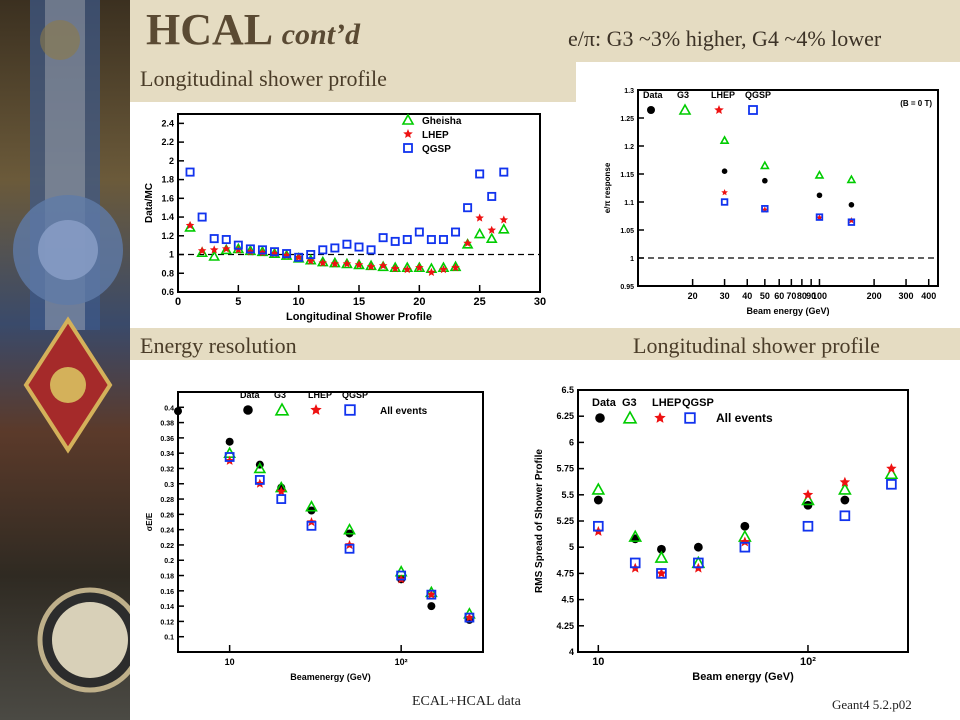 This screenshot has width=960, height=720. What do you see at coordinates (787, 311) in the screenshot?
I see `x-axis-label: Beam energy (GeV)` at bounding box center [787, 311].